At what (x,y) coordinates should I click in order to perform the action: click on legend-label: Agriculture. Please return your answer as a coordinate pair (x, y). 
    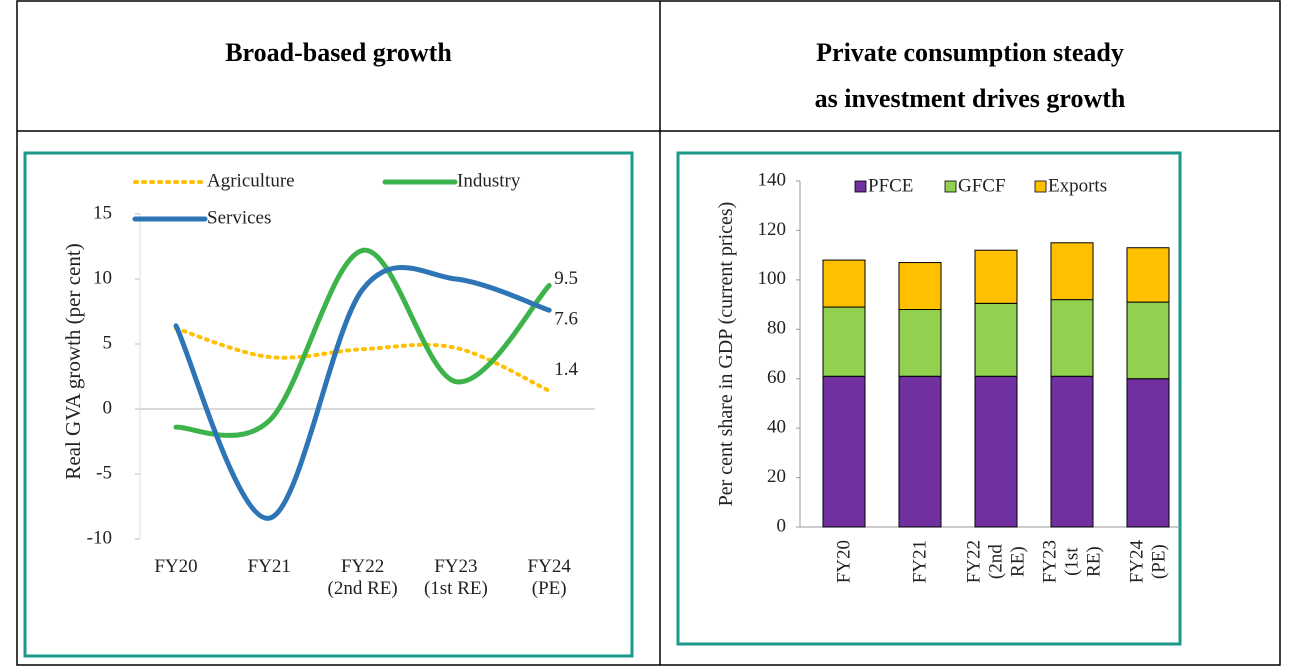
    Looking at the image, I should click on (251, 180).